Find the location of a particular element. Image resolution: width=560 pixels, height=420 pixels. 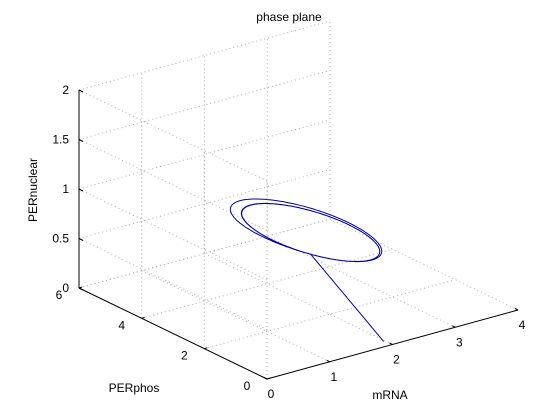

z-tick-label: 2 is located at coordinates (65, 90).